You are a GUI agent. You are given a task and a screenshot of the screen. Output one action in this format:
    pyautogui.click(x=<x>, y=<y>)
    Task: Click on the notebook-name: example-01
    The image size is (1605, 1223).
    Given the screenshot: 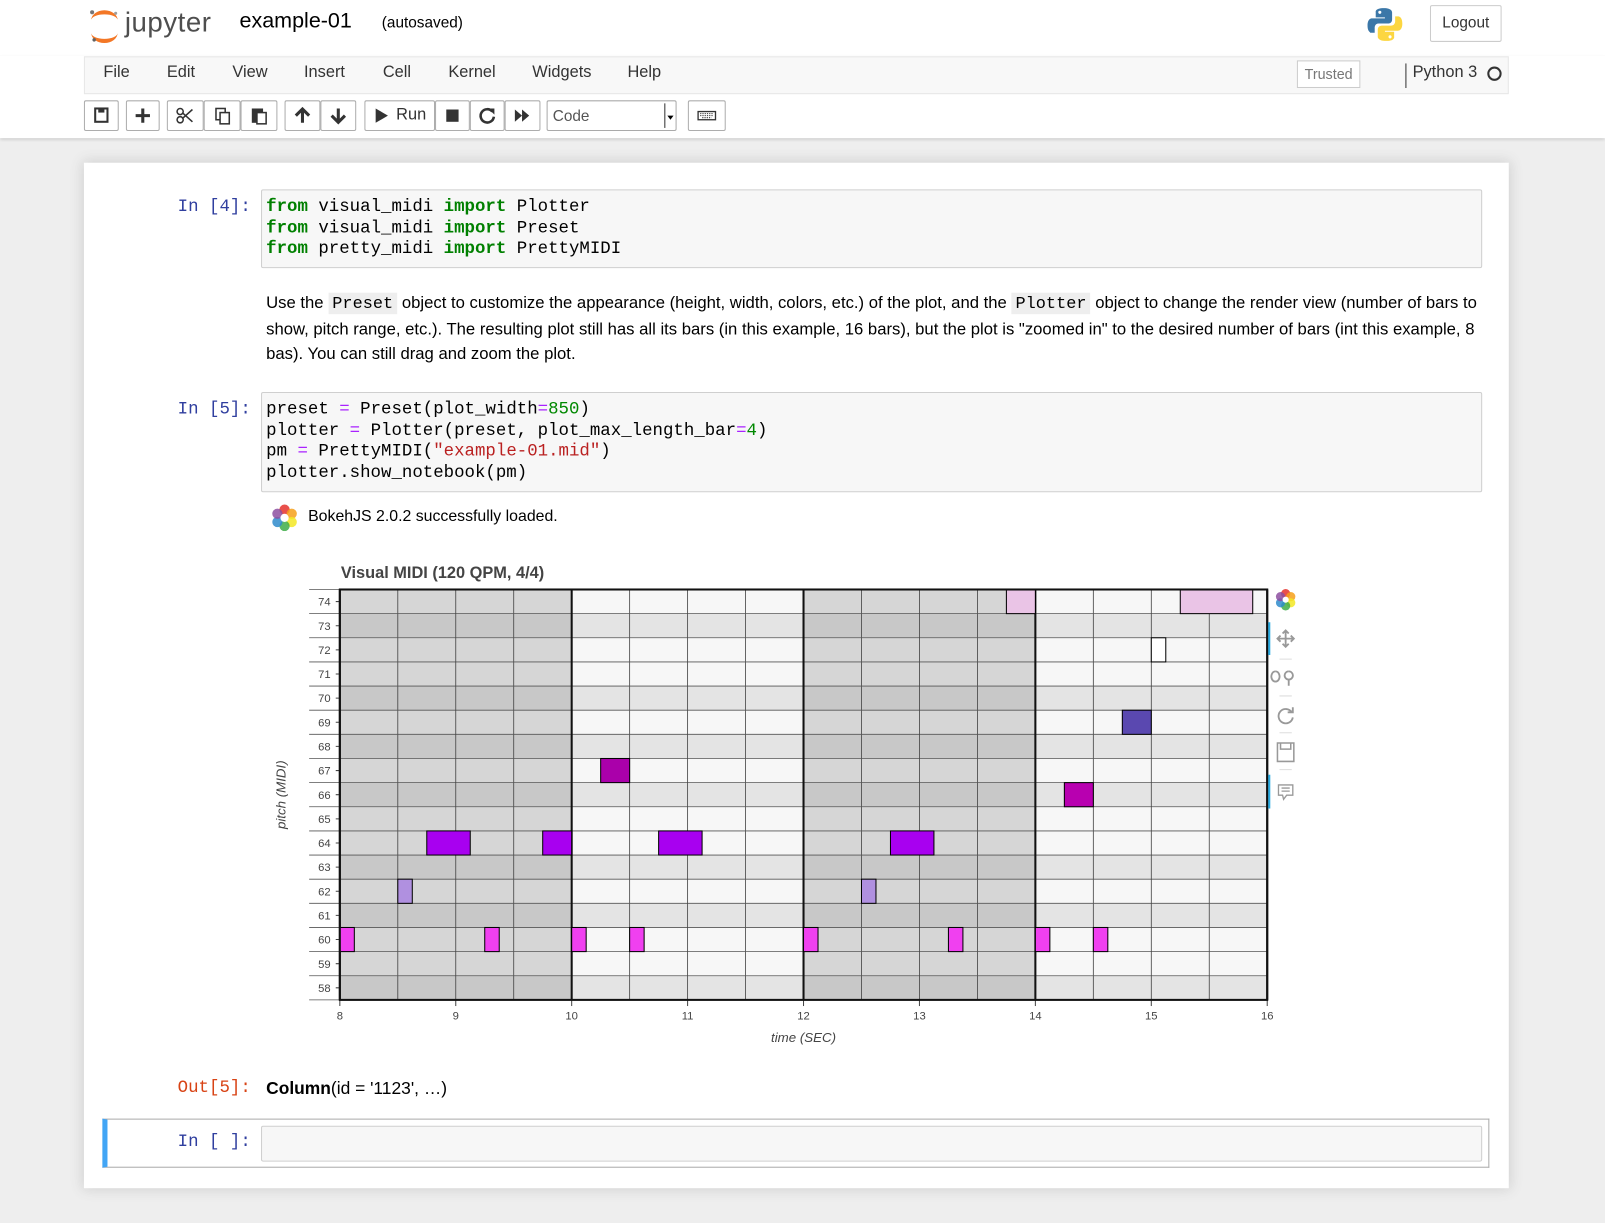 What is the action you would take?
    pyautogui.click(x=295, y=21)
    